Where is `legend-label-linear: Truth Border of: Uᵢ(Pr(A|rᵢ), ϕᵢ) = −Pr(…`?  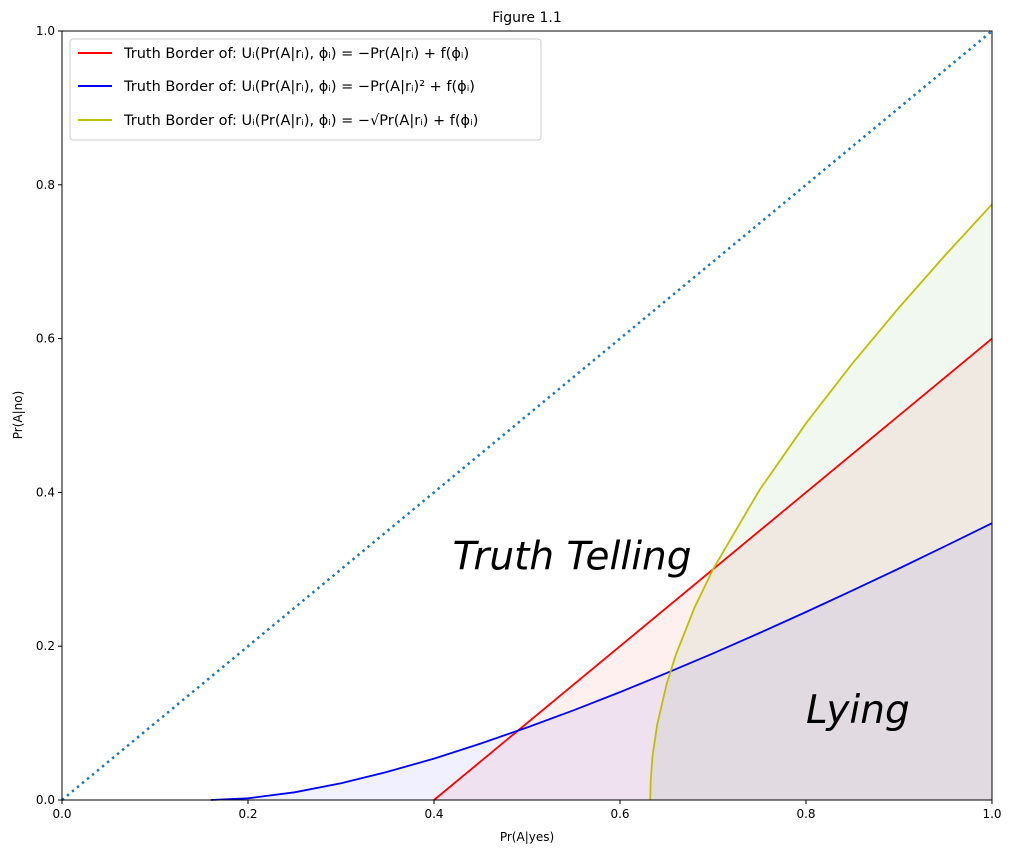
legend-label-linear: Truth Border of: Uᵢ(Pr(A|rᵢ), ϕᵢ) = −Pr(… is located at coordinates (296, 54).